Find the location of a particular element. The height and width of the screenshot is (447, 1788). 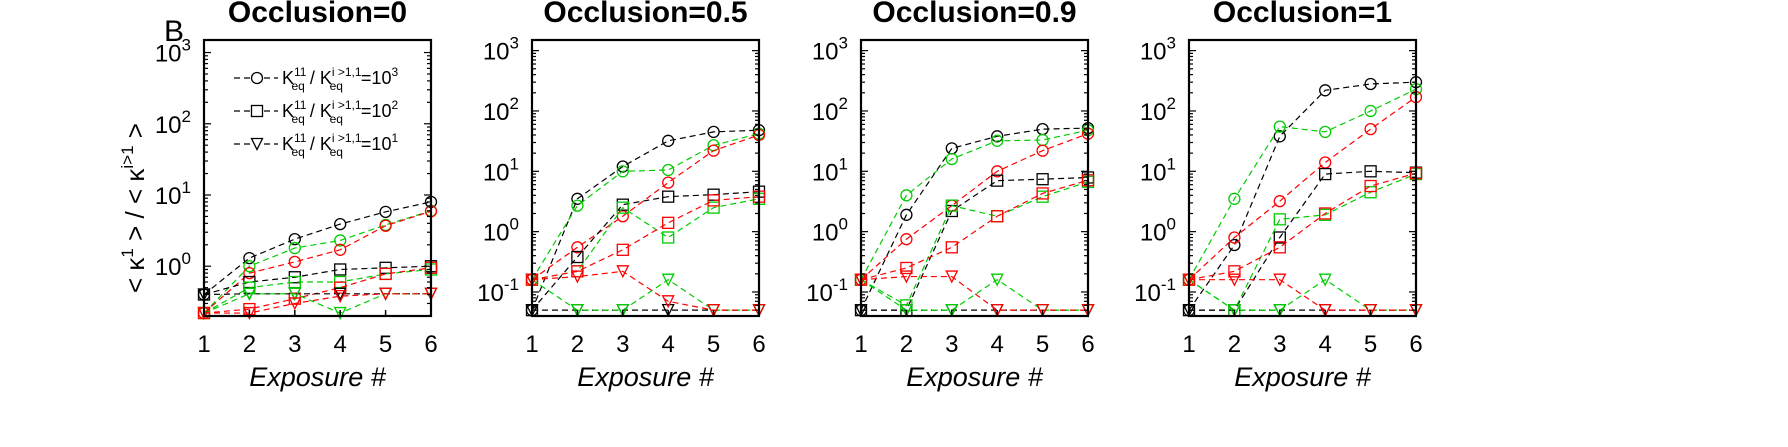

legend-label-part: i >1,1 is located at coordinates (347, 105).